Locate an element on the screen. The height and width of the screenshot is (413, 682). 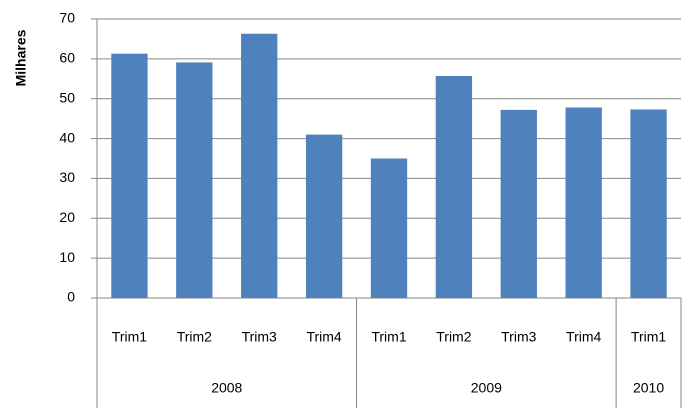
y-tick-label: 40 is located at coordinates (67, 137).